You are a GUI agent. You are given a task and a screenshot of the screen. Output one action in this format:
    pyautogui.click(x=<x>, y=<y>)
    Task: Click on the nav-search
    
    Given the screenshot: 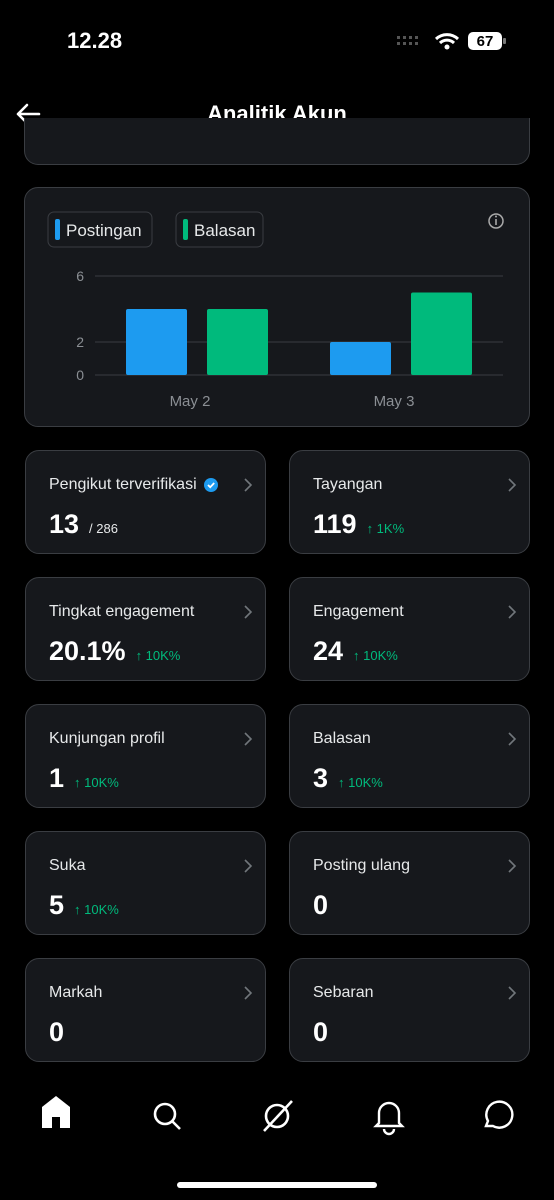 What is the action you would take?
    pyautogui.click(x=167, y=1116)
    